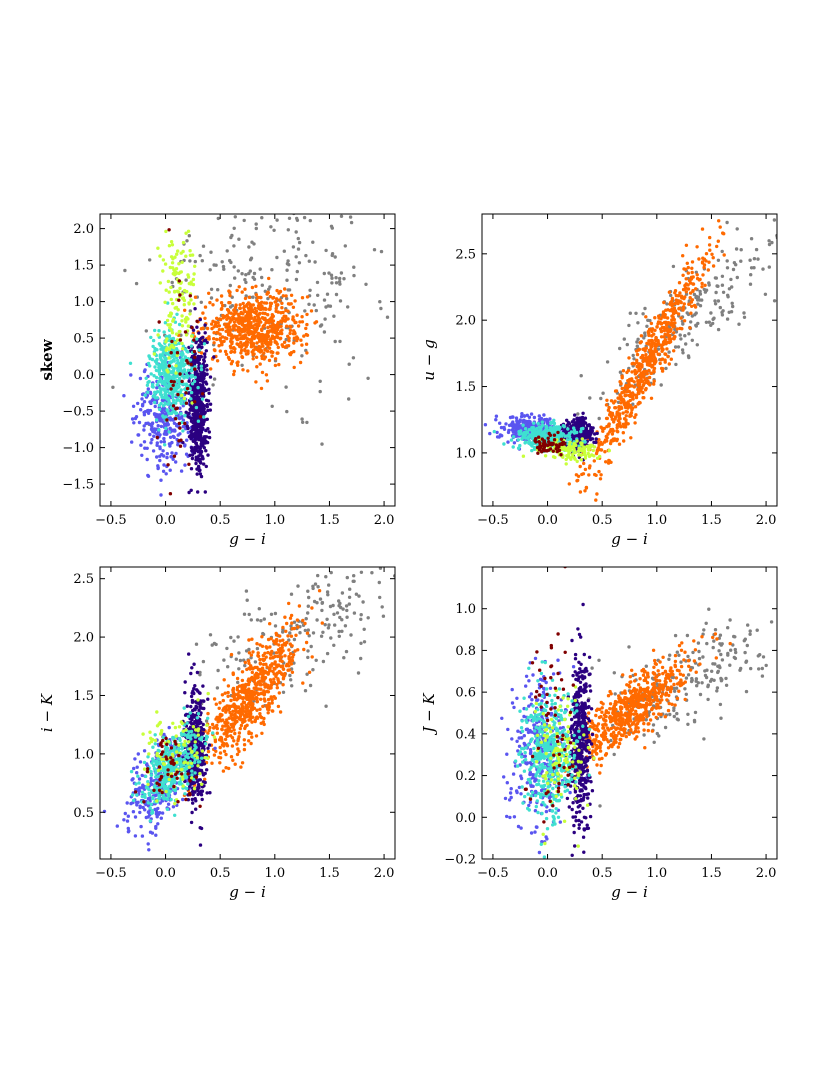  What do you see at coordinates (83, 266) in the screenshot?
I see `y-tick-label: 1.5` at bounding box center [83, 266].